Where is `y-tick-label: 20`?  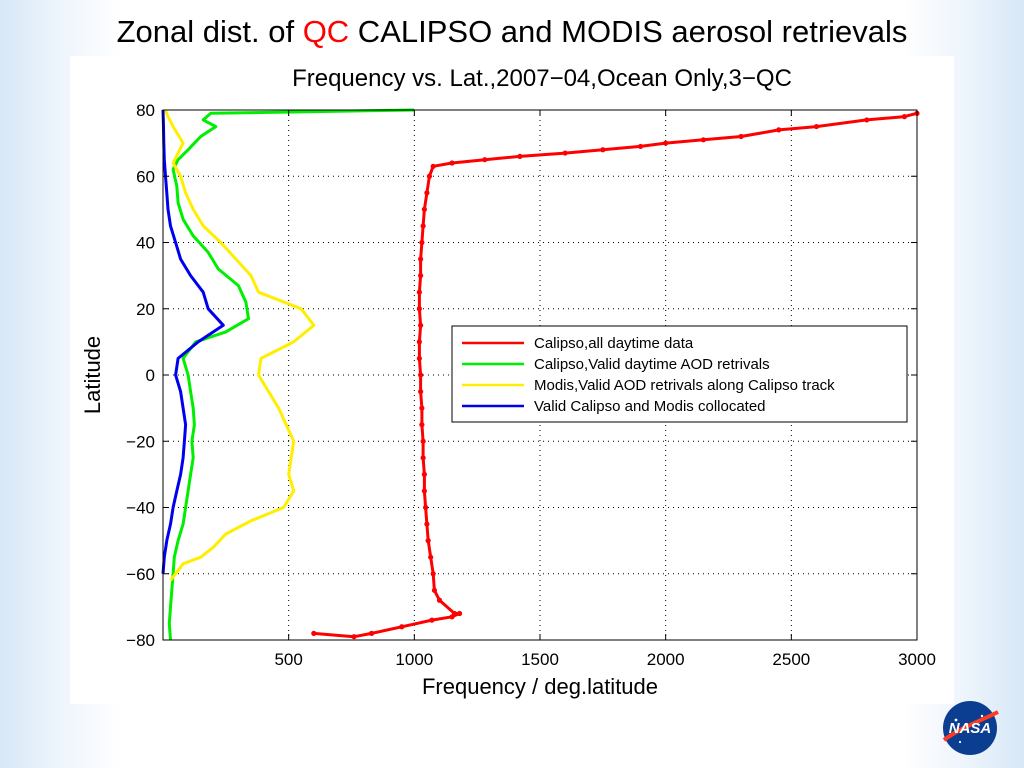
y-tick-label: 20 is located at coordinates (145, 309).